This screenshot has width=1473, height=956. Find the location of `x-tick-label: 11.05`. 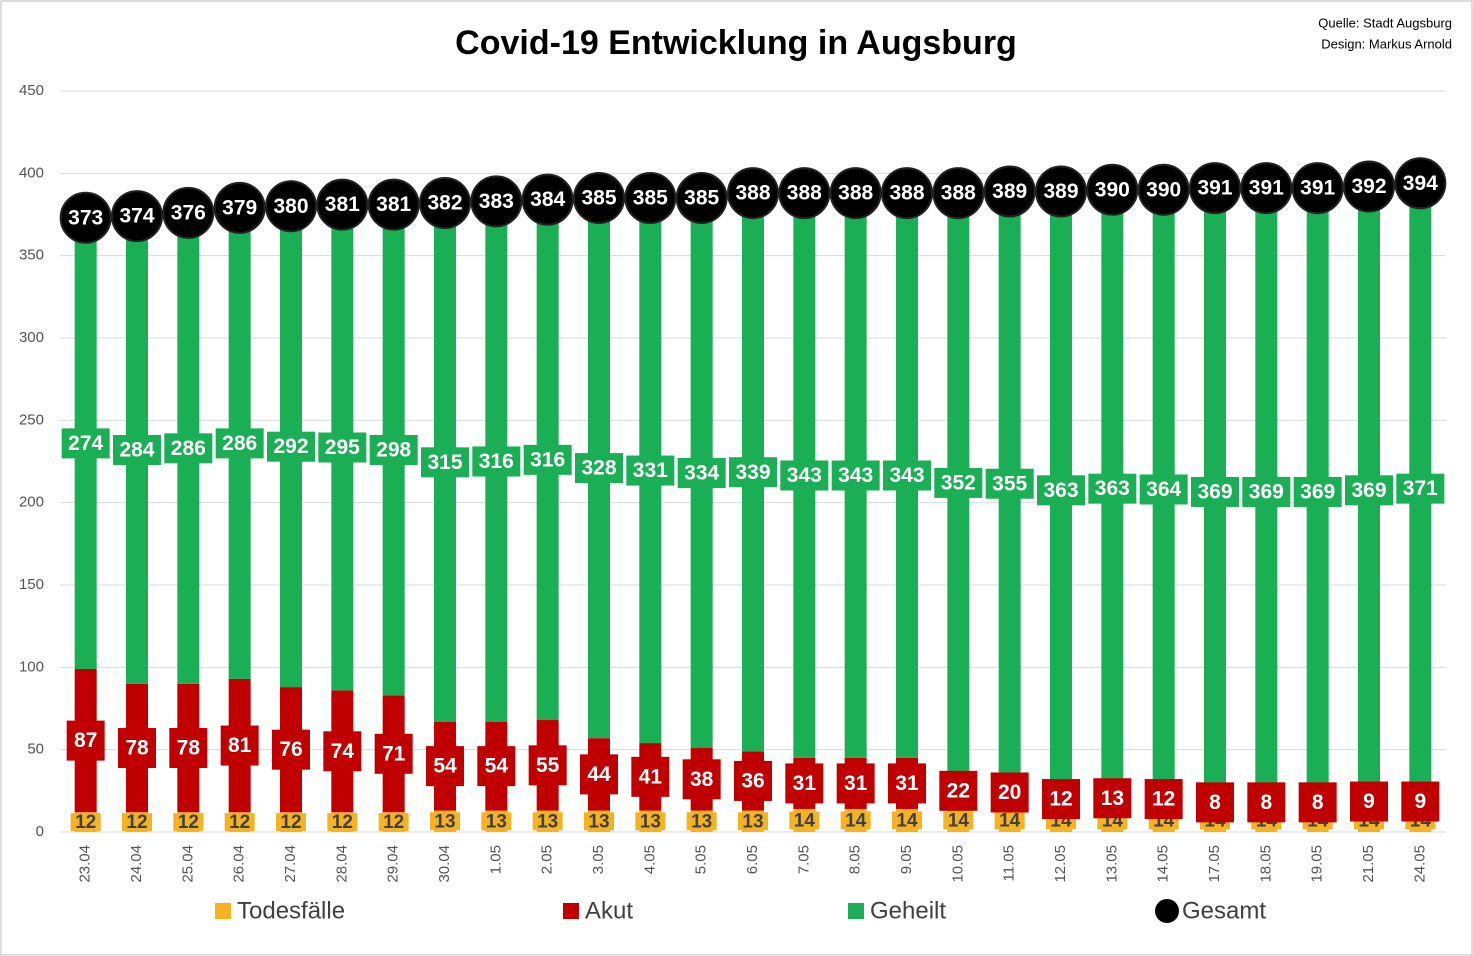

x-tick-label: 11.05 is located at coordinates (1009, 863).